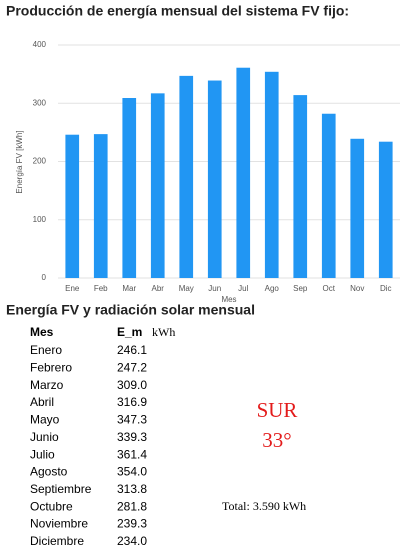 Image resolution: width=413 pixels, height=554 pixels. I want to click on table-header: E_m, so click(129, 332).